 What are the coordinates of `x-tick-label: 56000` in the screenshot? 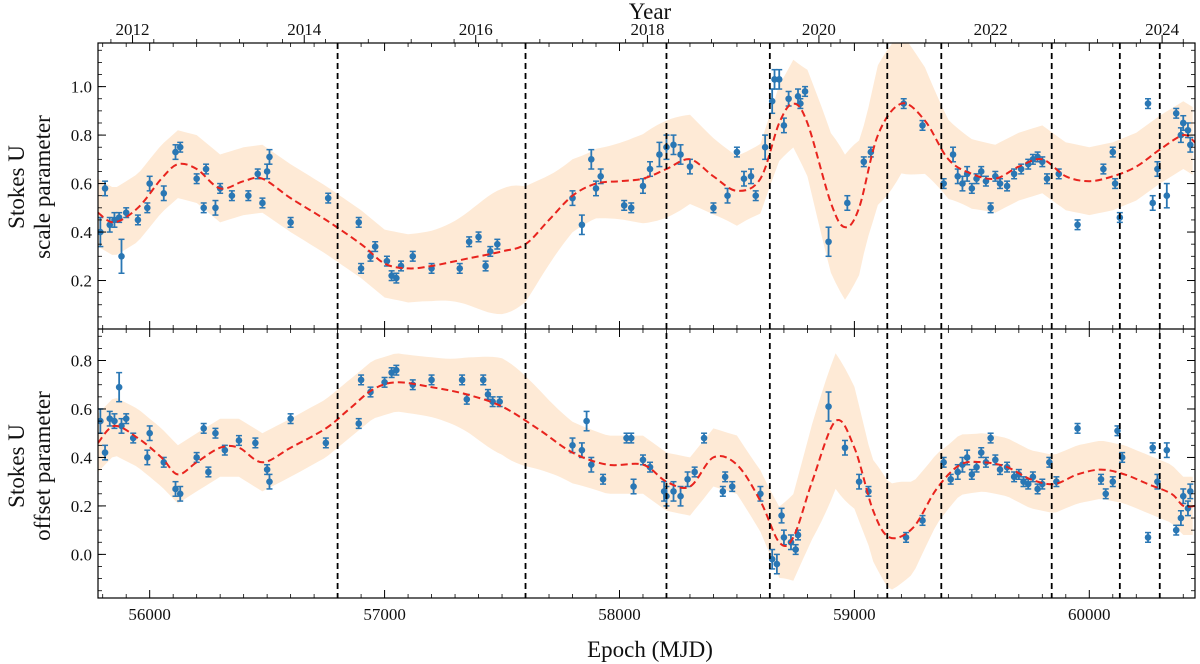 It's located at (149, 614).